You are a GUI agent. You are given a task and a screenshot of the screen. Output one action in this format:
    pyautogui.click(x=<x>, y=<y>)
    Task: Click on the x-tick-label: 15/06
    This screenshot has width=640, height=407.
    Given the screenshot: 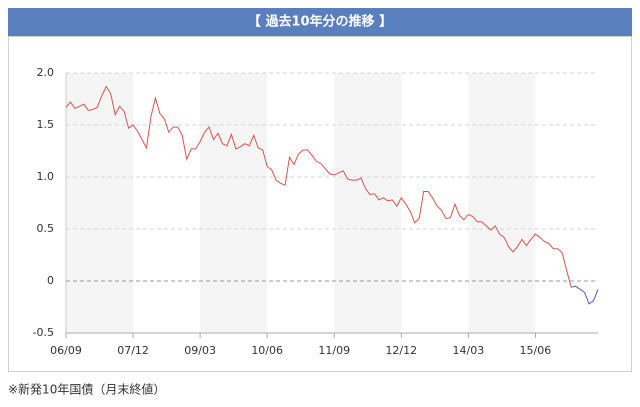 What is the action you would take?
    pyautogui.click(x=536, y=350)
    